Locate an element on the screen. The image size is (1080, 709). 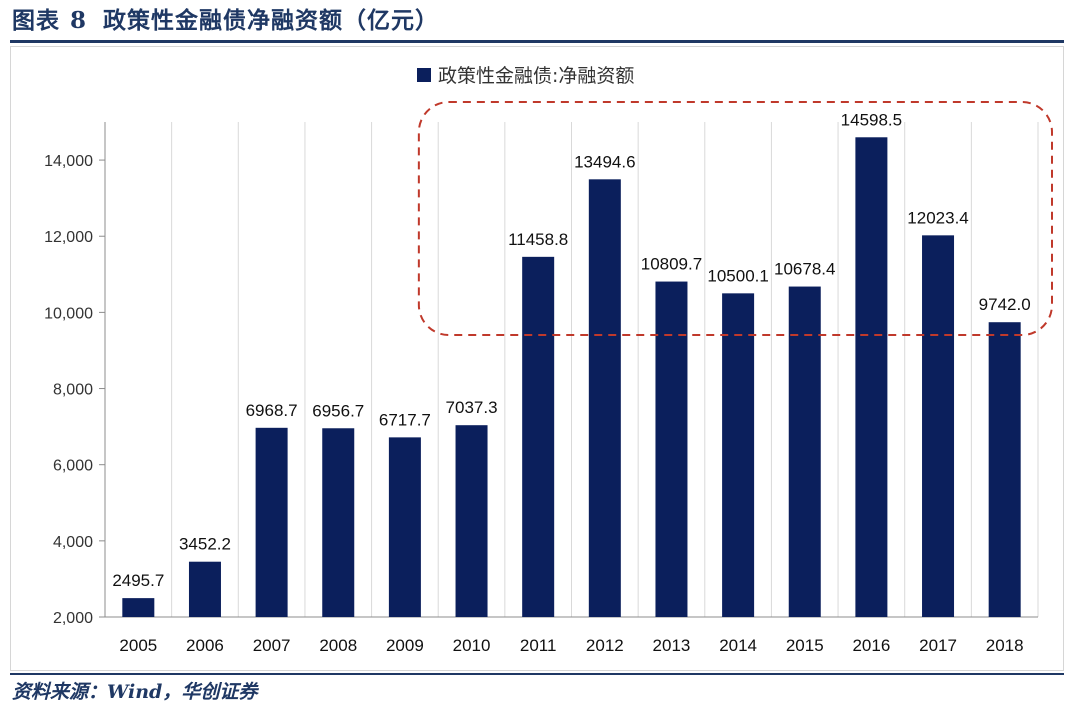
figure-label: 图表 is located at coordinates (36, 20).